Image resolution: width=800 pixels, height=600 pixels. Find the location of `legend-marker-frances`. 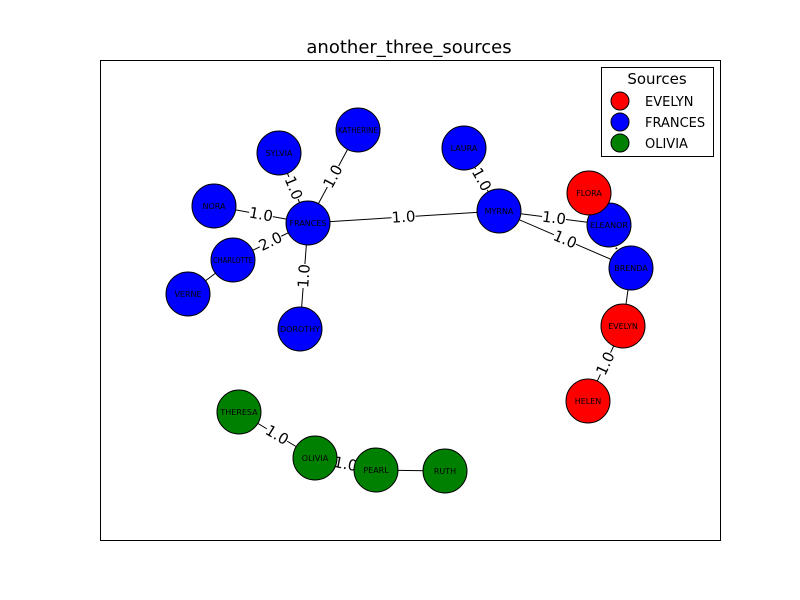

legend-marker-frances is located at coordinates (620, 122).